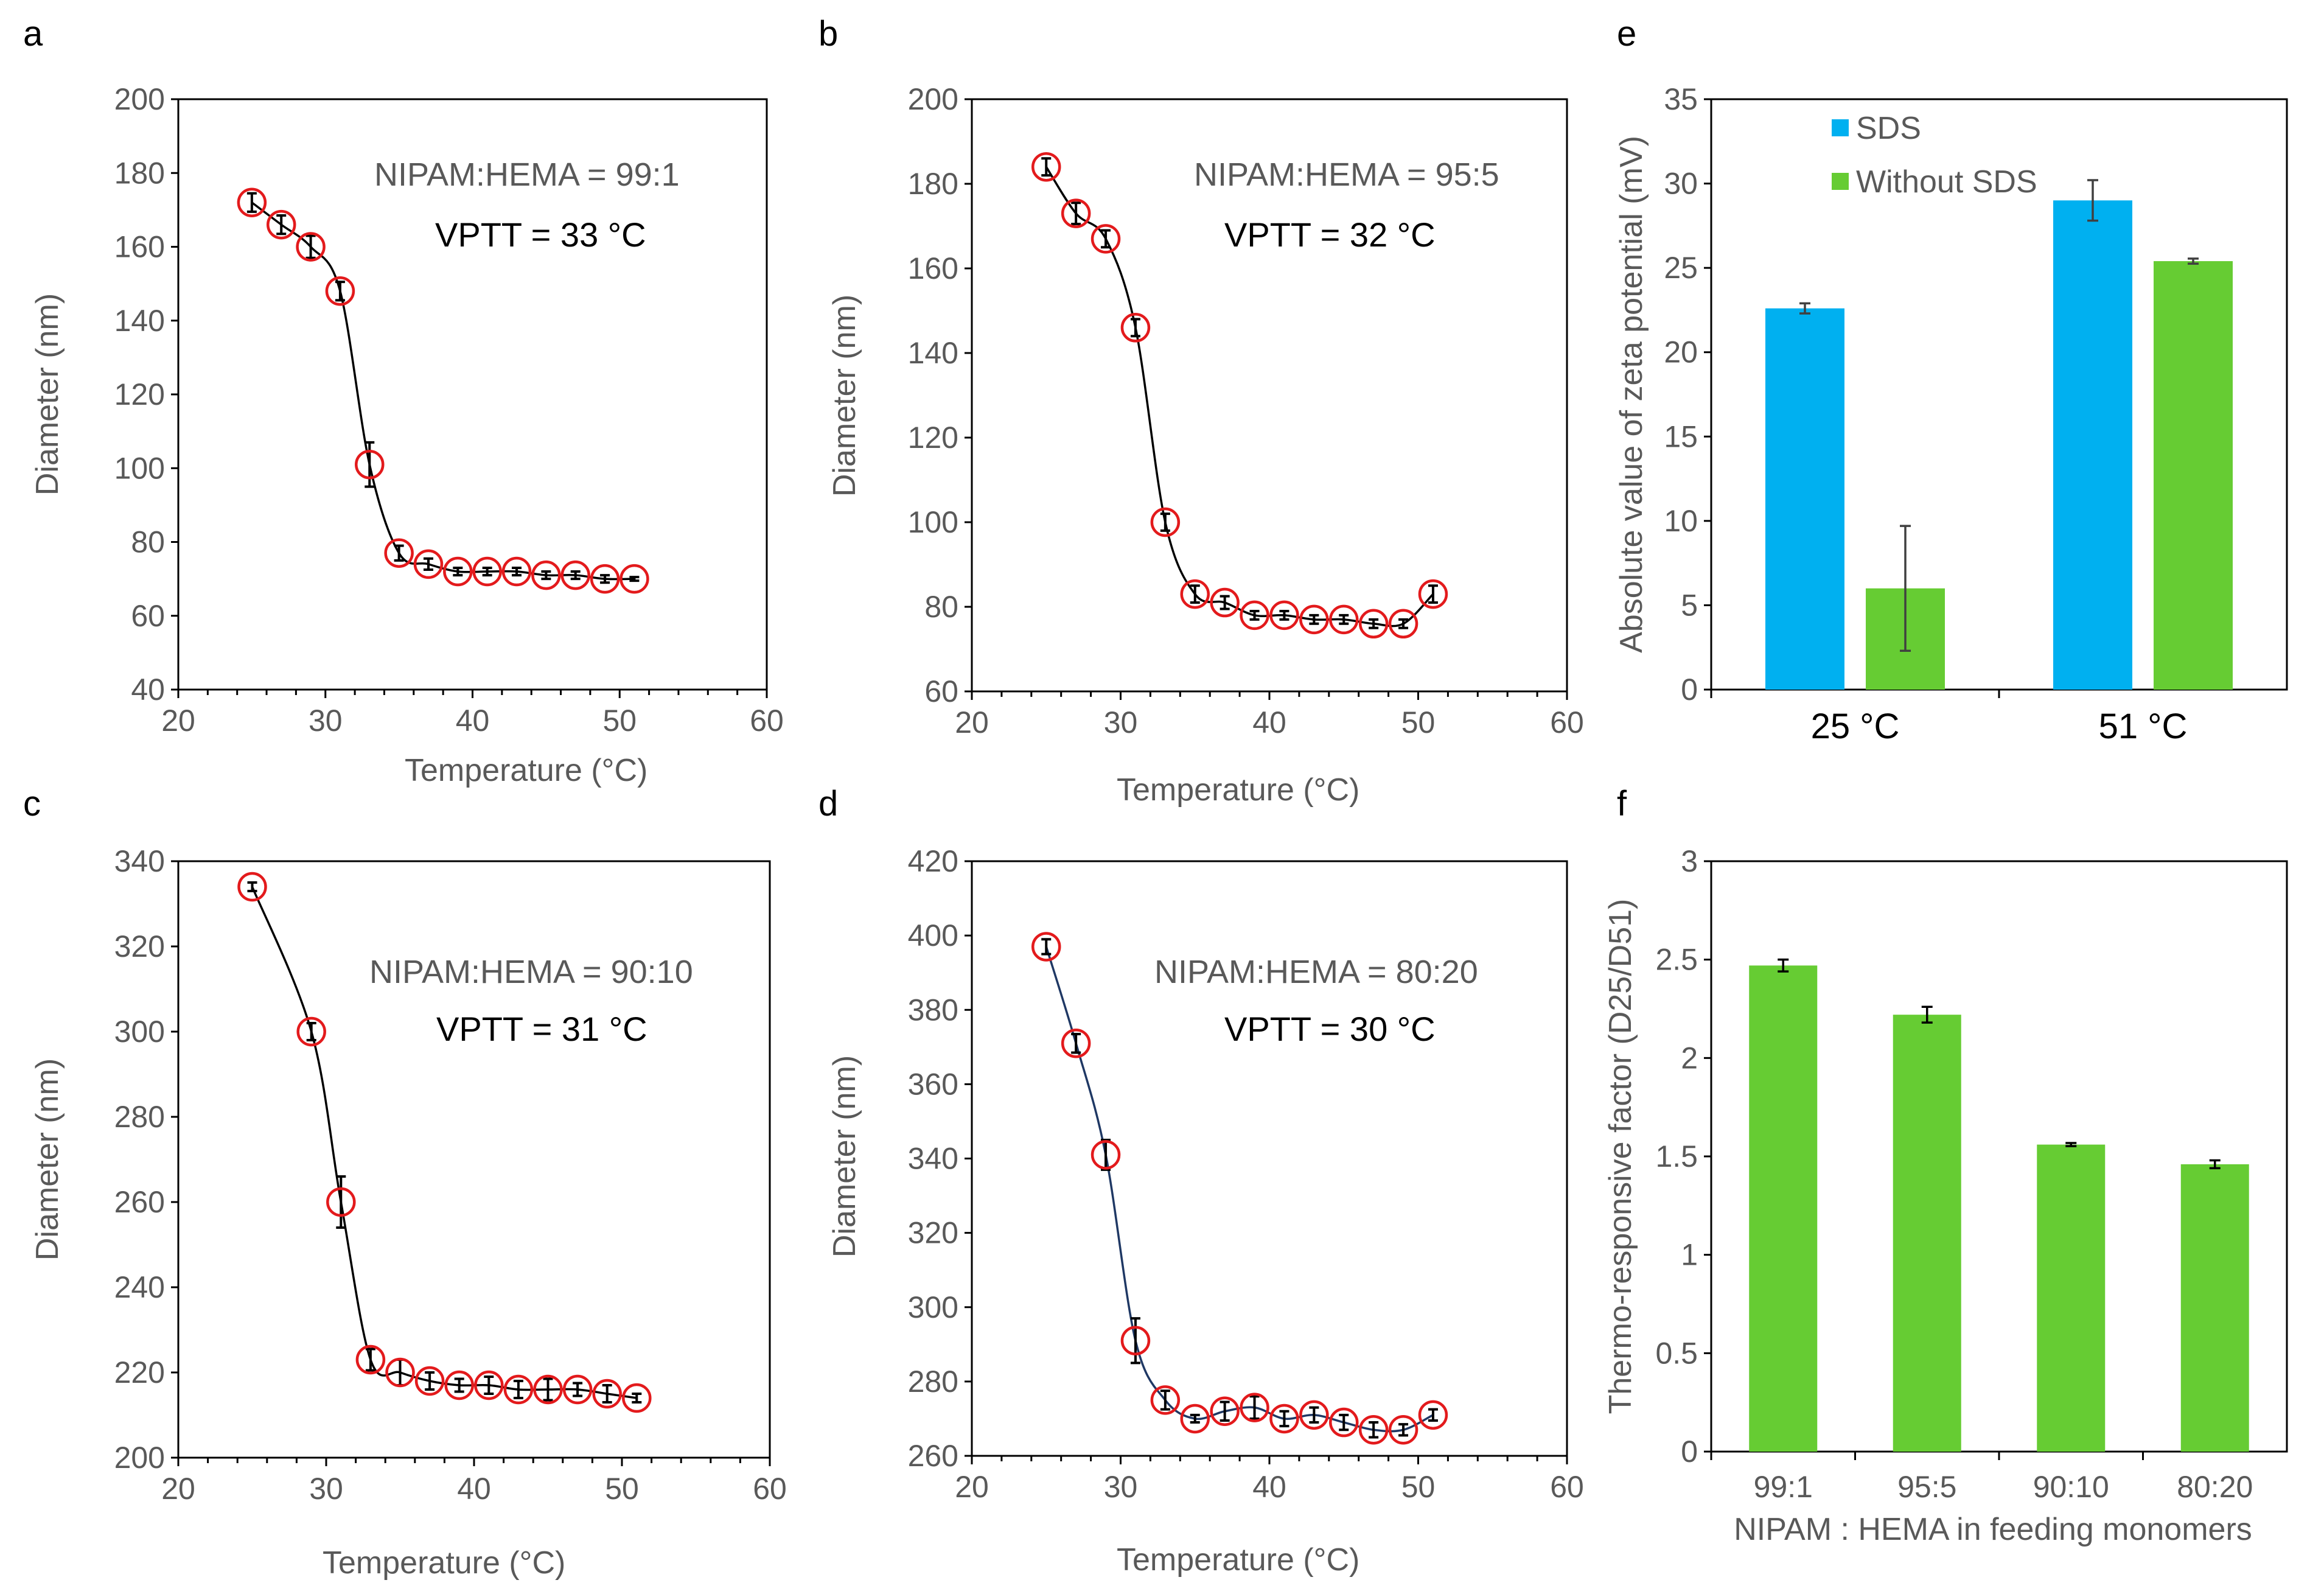  Describe the element at coordinates (1681, 268) in the screenshot. I see `y-tick-label: 25` at that location.